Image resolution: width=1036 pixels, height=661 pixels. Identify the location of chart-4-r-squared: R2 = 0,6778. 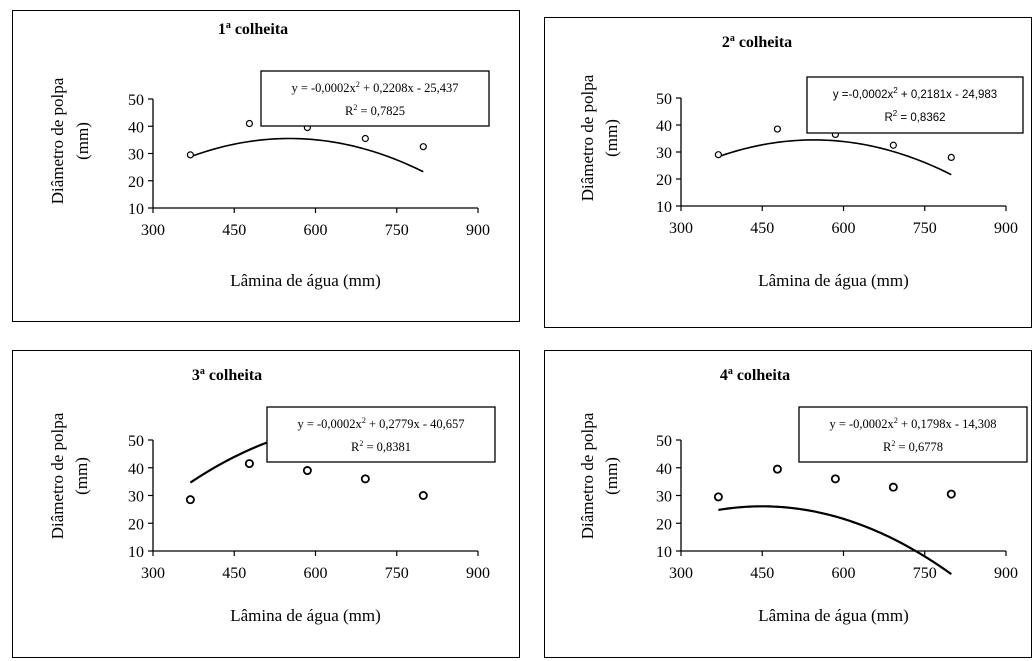
(913, 446).